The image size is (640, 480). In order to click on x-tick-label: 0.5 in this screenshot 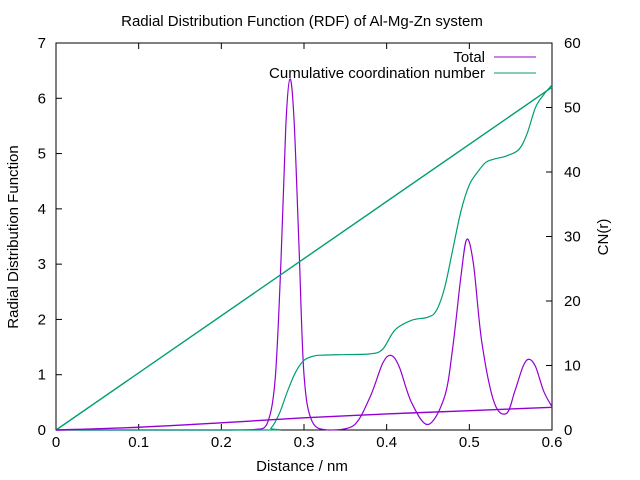, I will do `click(469, 442)`.